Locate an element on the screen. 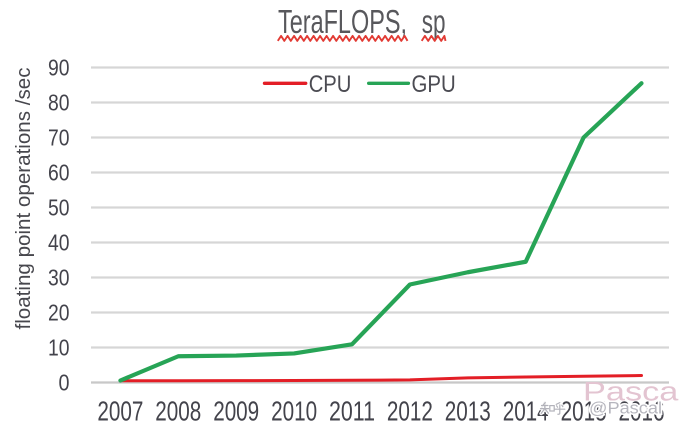 This screenshot has width=680, height=434. svg-text: 20 is located at coordinates (59, 313).